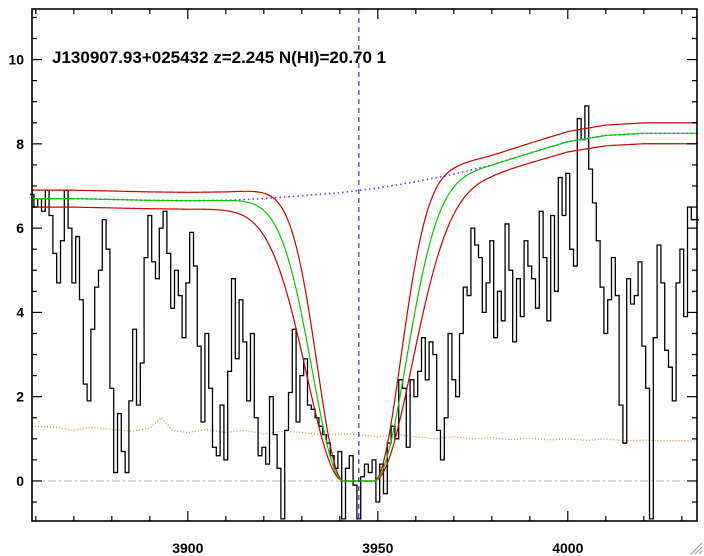 The height and width of the screenshot is (556, 704). What do you see at coordinates (219, 57) in the screenshot?
I see `chart-title: J130907.93+025432 z=2.245 N(HI)=20.70 1` at bounding box center [219, 57].